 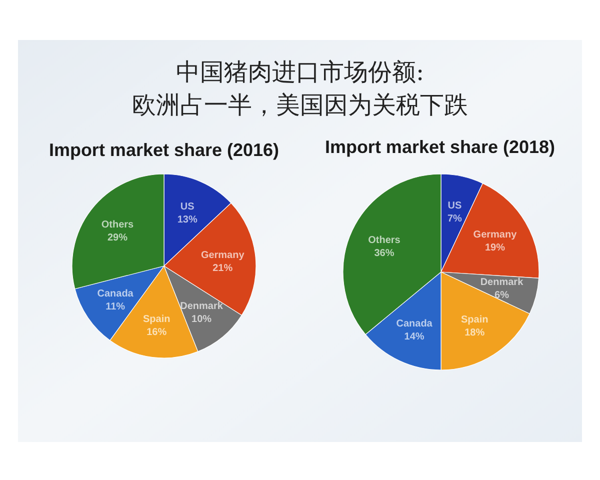 I want to click on data-label: 18%, so click(x=474, y=332).